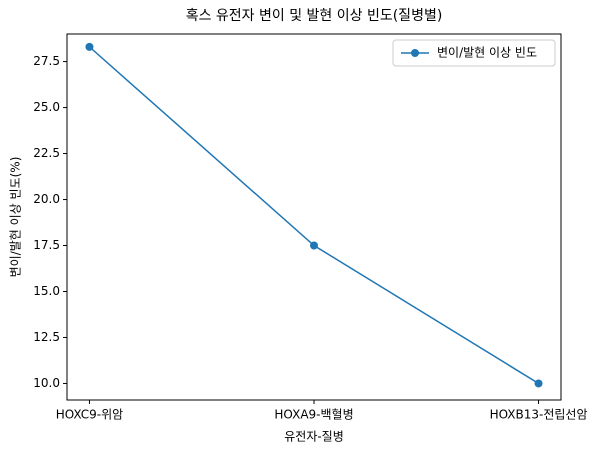 The image size is (605, 454). Describe the element at coordinates (313, 415) in the screenshot. I see `x-tick-label: HOXA9-백혈병` at that location.